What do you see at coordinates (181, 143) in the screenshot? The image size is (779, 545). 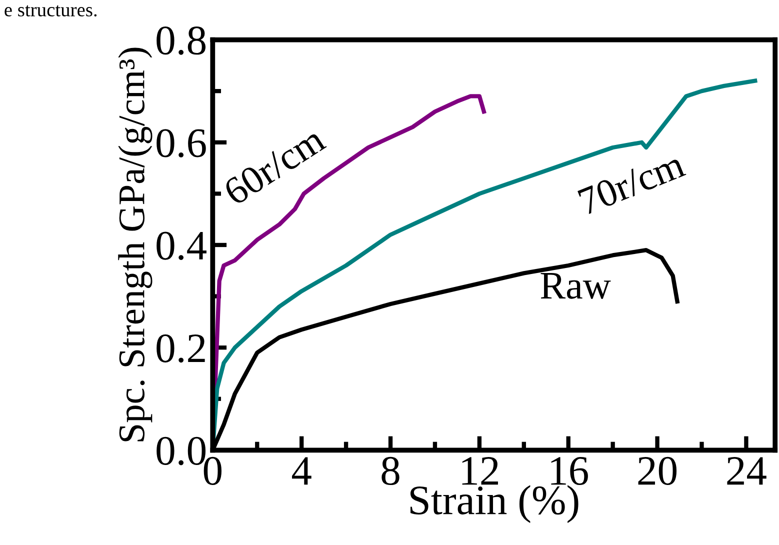 I see `y-tick-label: 0.6` at bounding box center [181, 143].